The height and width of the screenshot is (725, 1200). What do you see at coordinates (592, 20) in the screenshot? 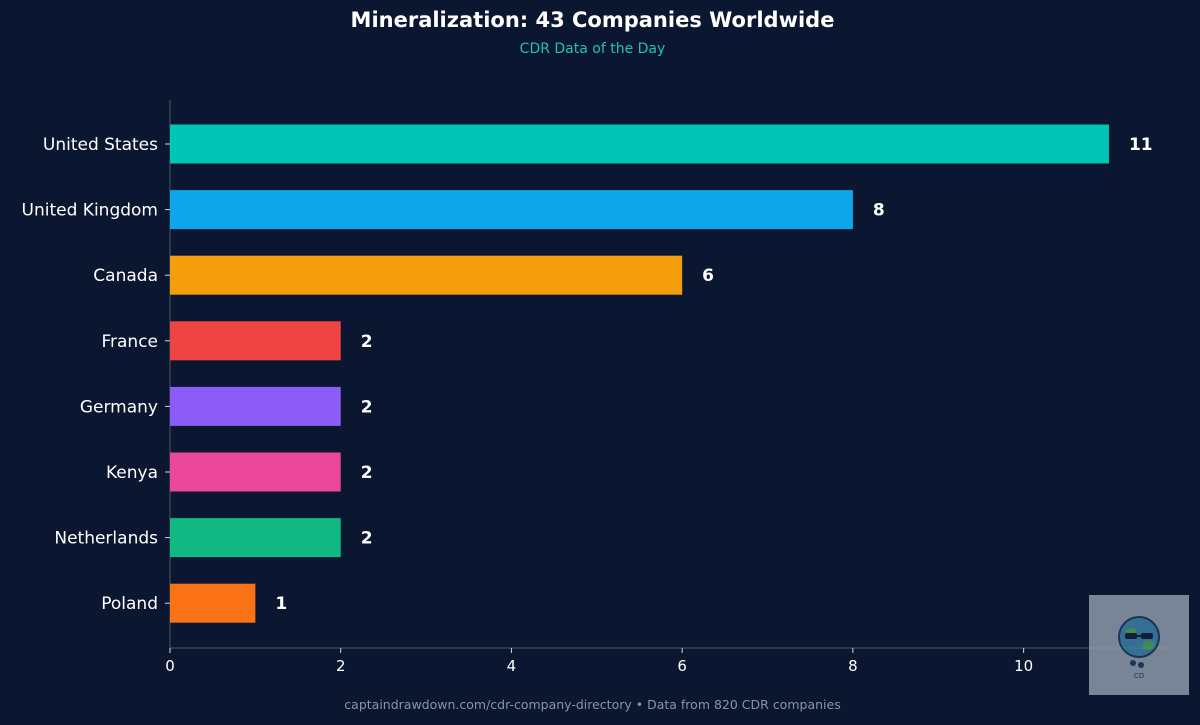
I see `chart-title: Mineralization: 43 Companies Worldwide` at bounding box center [592, 20].